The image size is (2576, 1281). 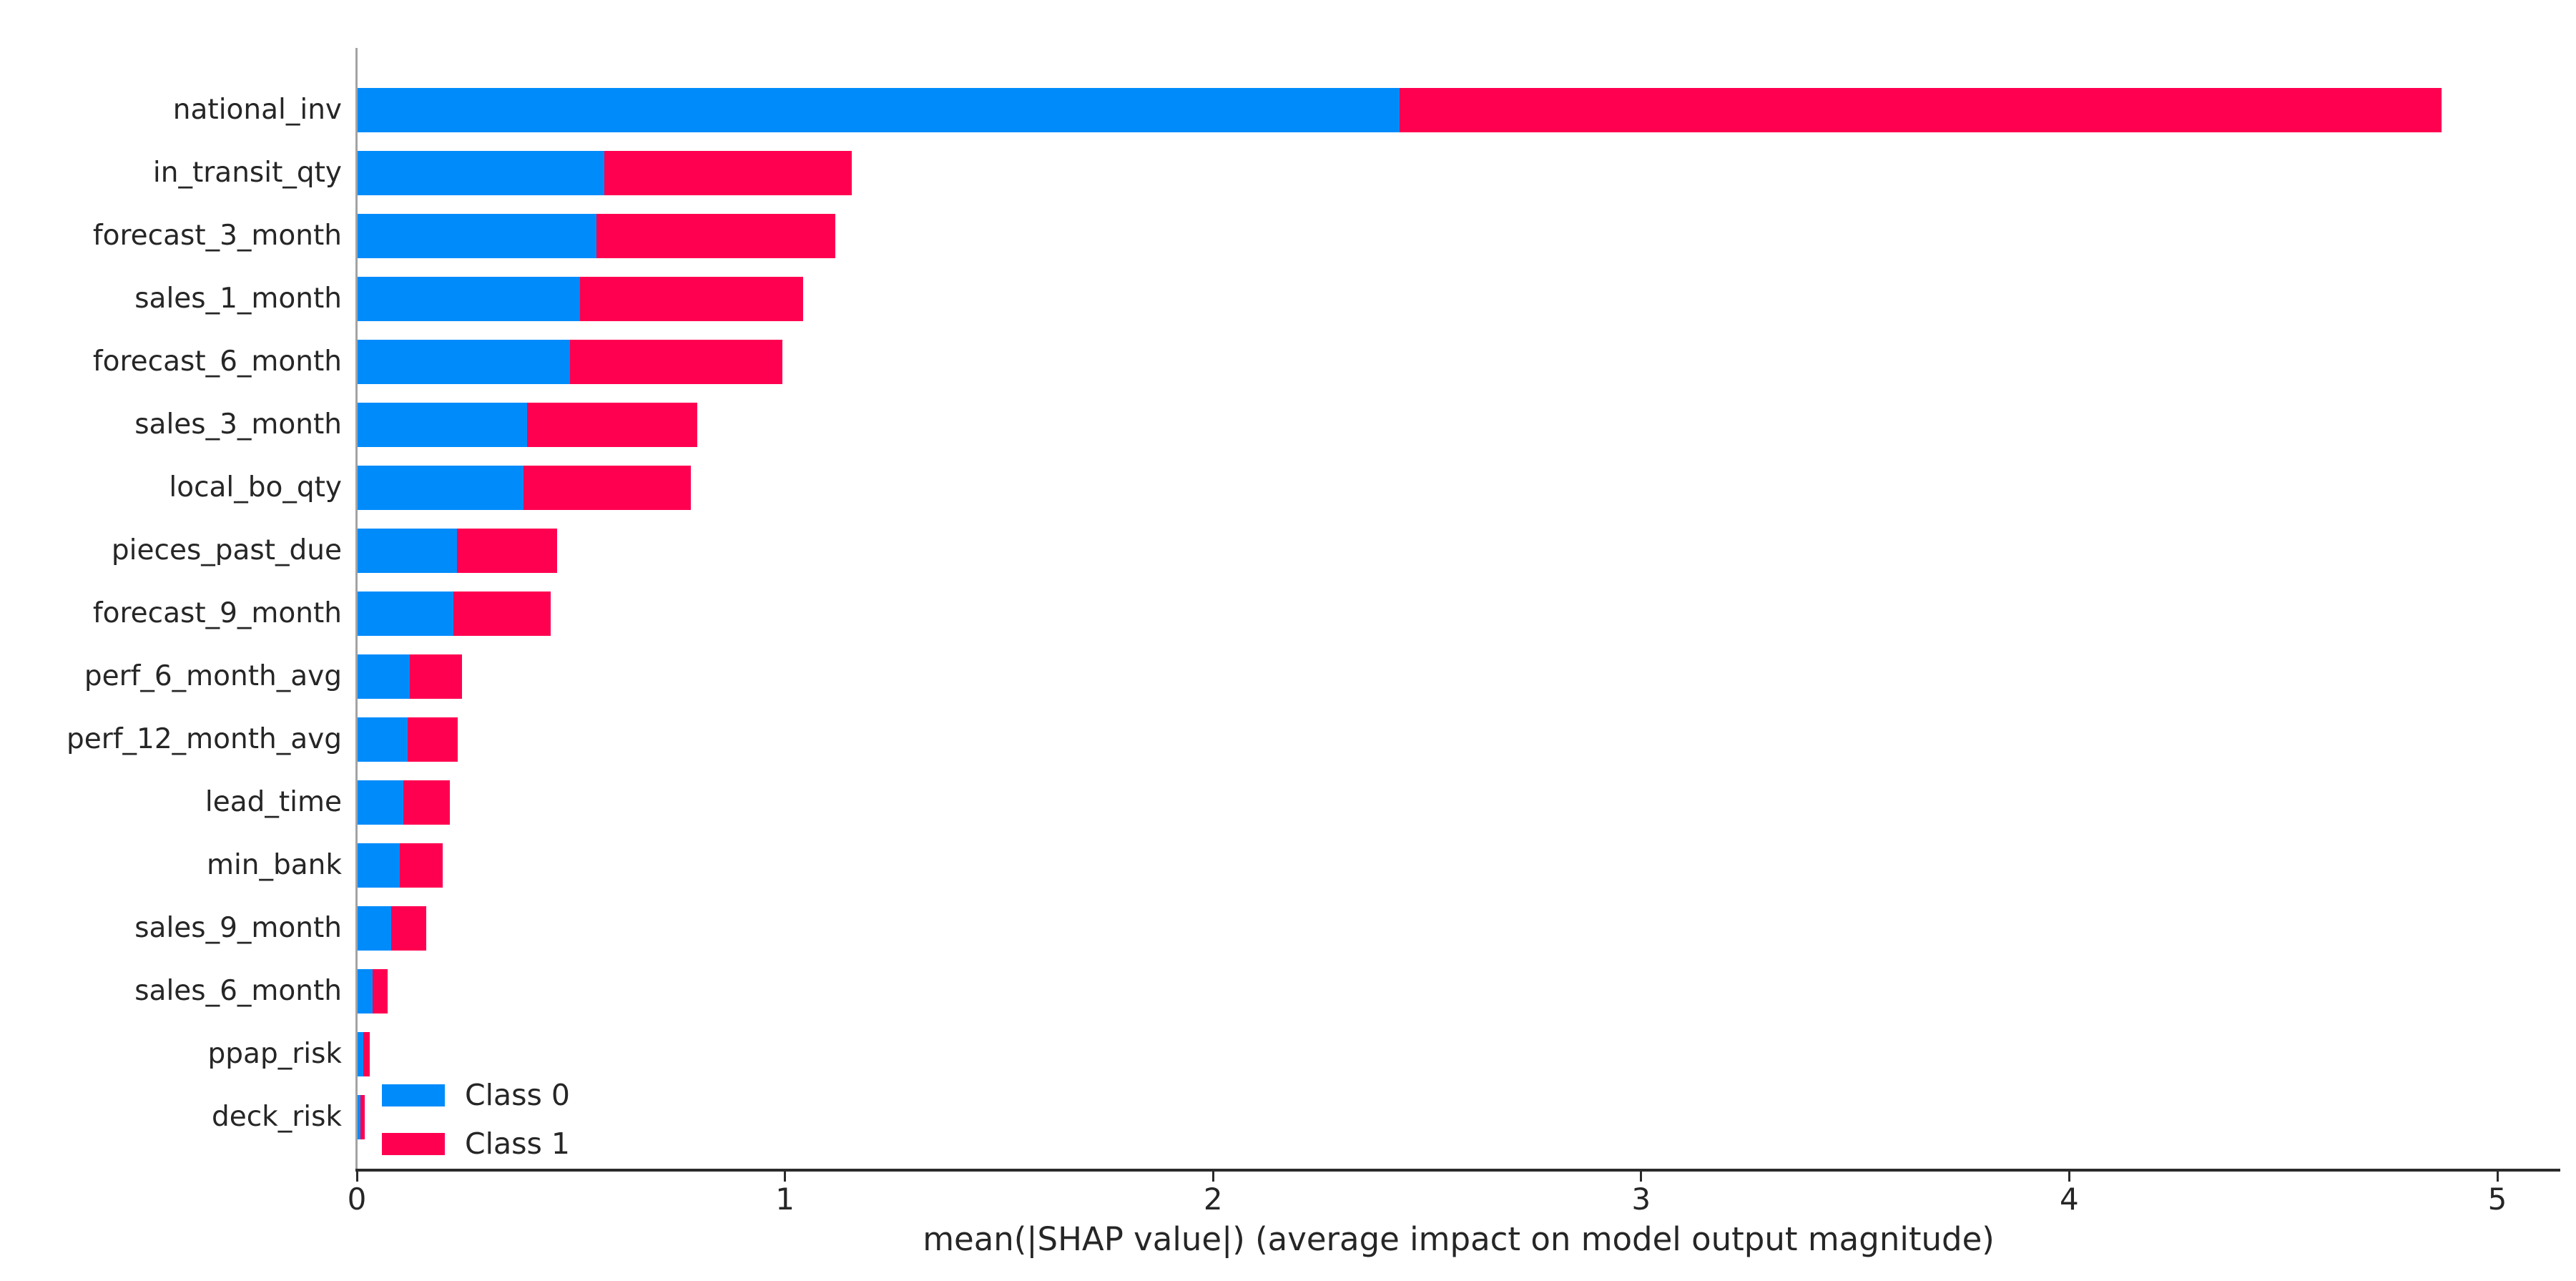 I want to click on x-axis-spine, so click(x=1458, y=1170).